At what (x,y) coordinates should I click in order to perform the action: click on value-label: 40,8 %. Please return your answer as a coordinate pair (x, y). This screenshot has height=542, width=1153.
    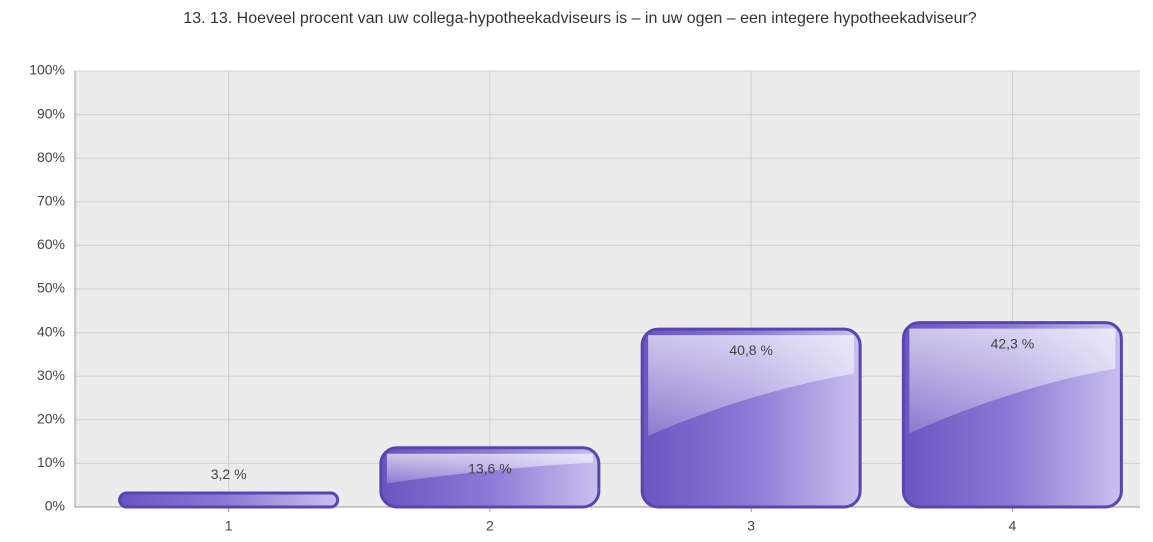
    Looking at the image, I should click on (751, 350).